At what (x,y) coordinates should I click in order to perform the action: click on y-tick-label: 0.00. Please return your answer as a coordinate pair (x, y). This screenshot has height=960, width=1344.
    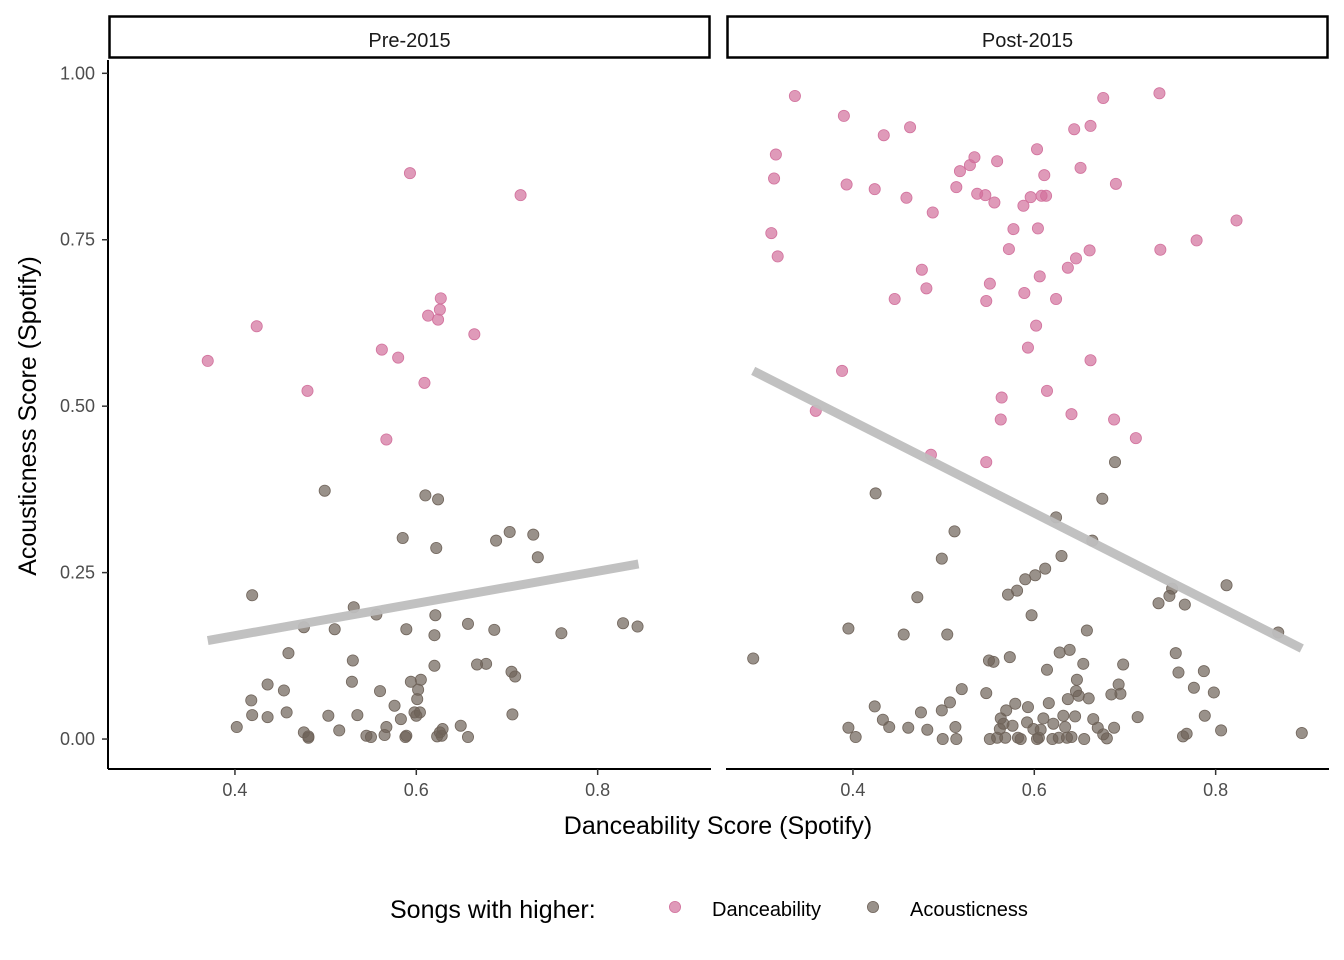
    Looking at the image, I should click on (77, 739).